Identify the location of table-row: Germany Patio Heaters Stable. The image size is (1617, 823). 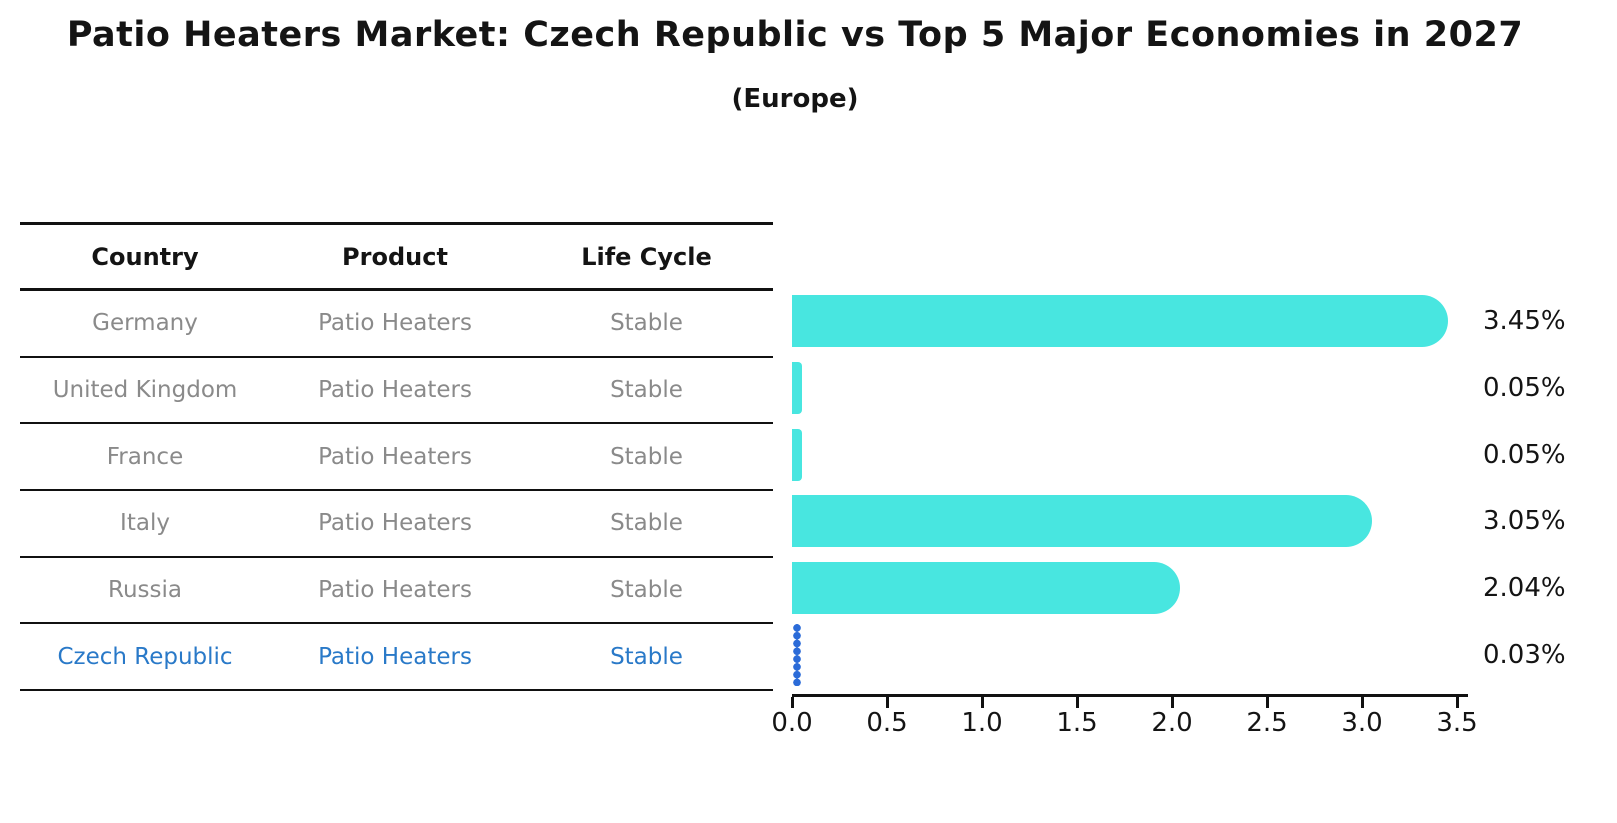
(396, 324).